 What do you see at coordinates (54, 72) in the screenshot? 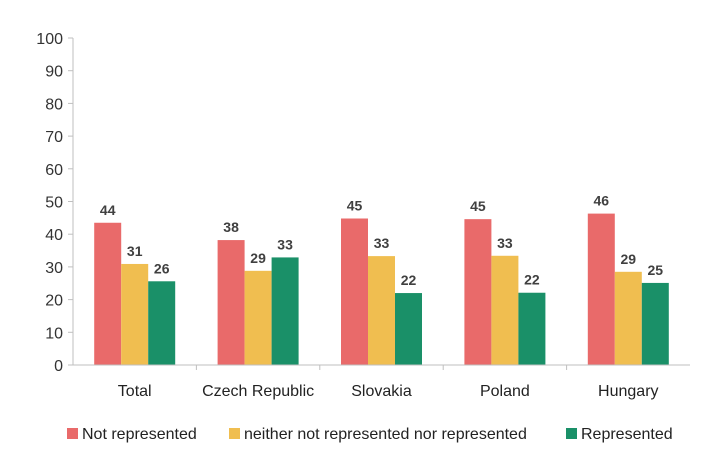
I see `y-tick-label: 90` at bounding box center [54, 72].